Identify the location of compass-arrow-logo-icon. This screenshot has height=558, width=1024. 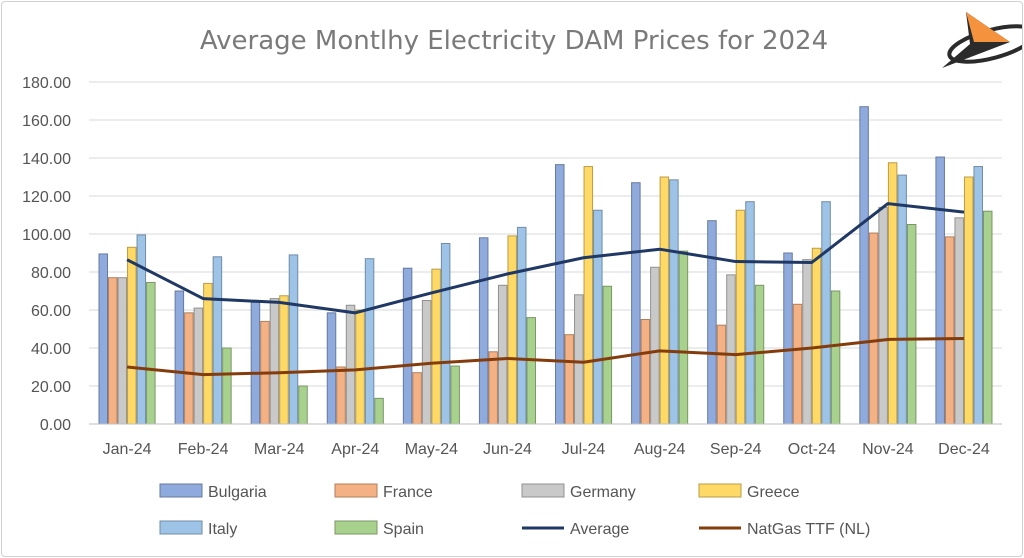
(982, 40).